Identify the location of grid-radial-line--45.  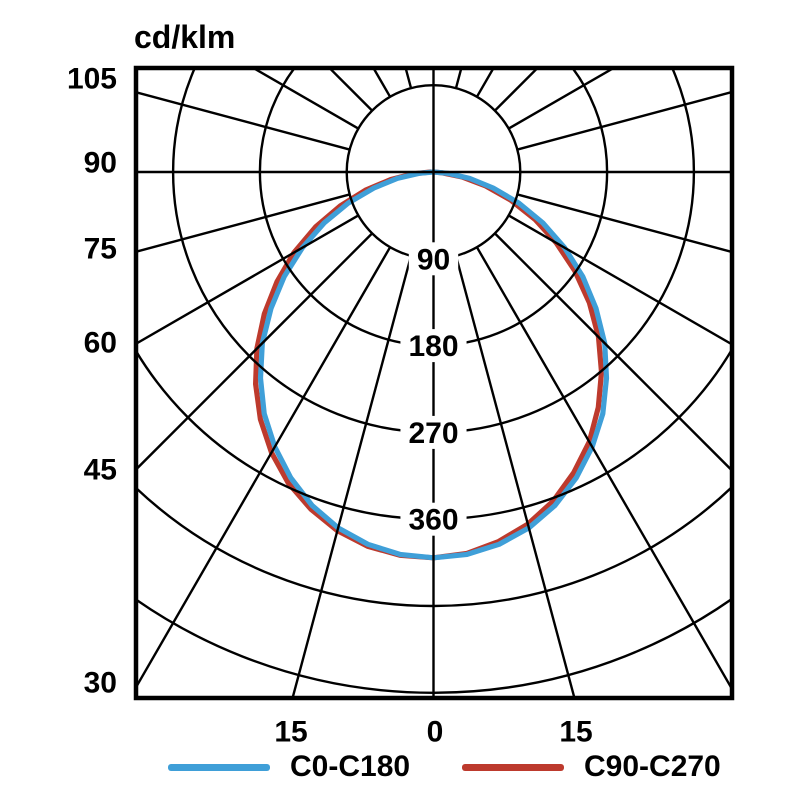
(254, 352).